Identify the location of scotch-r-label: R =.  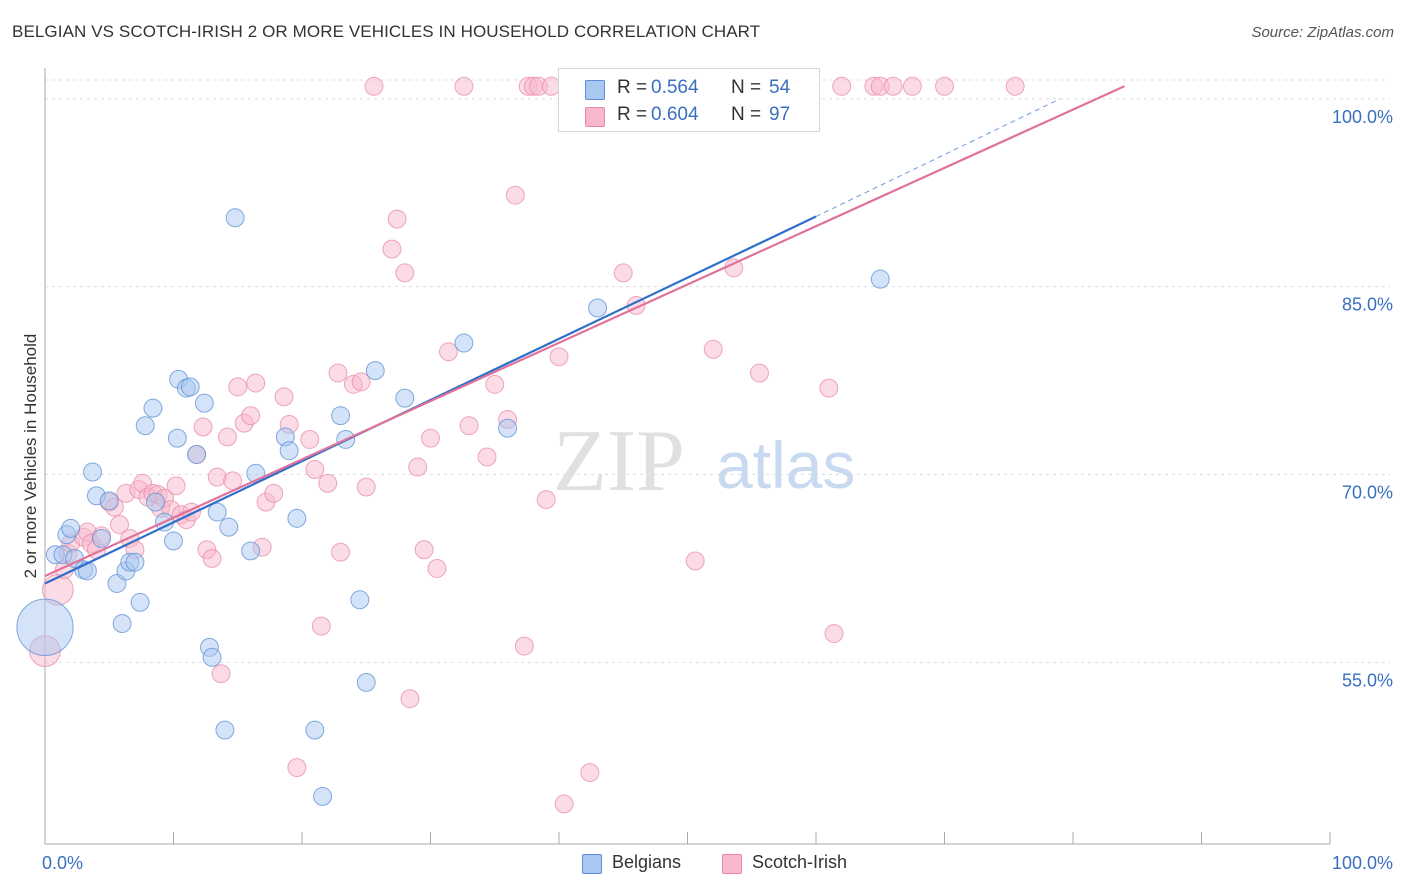
(632, 114).